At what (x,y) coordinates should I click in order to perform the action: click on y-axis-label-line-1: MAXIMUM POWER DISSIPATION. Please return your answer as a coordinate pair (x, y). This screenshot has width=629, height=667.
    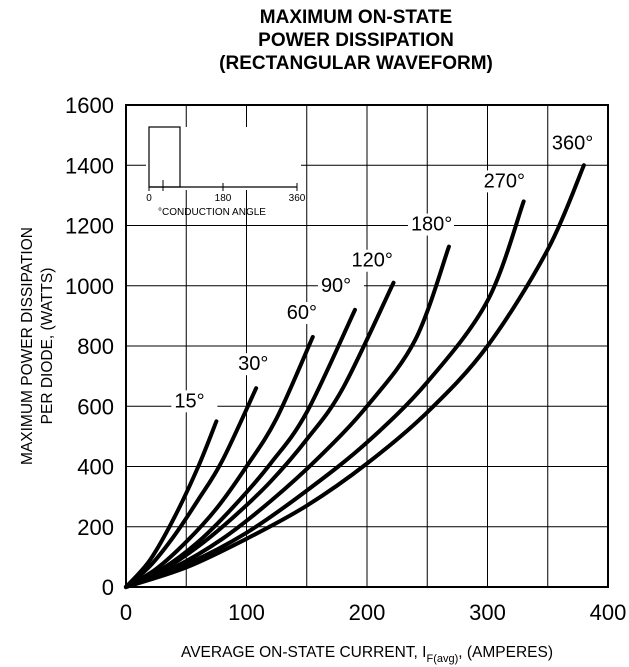
    Looking at the image, I should click on (27, 346).